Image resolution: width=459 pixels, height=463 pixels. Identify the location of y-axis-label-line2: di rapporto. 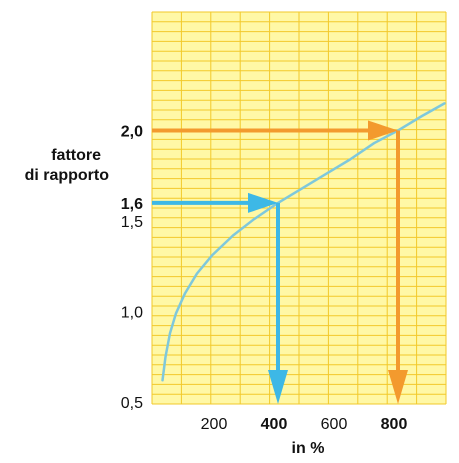
(67, 175).